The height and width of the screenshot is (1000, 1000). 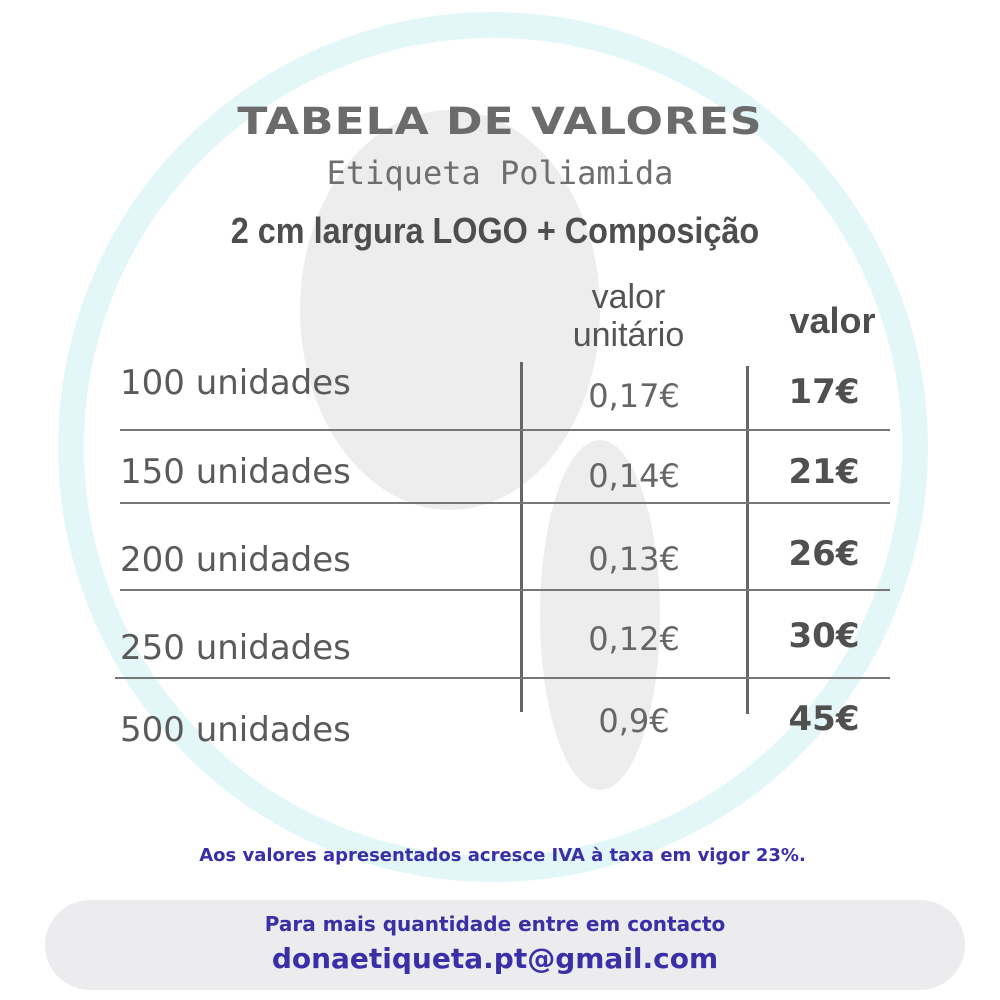 I want to click on spec-heading: 2 cm largura LOGO + Composição, so click(x=495, y=230).